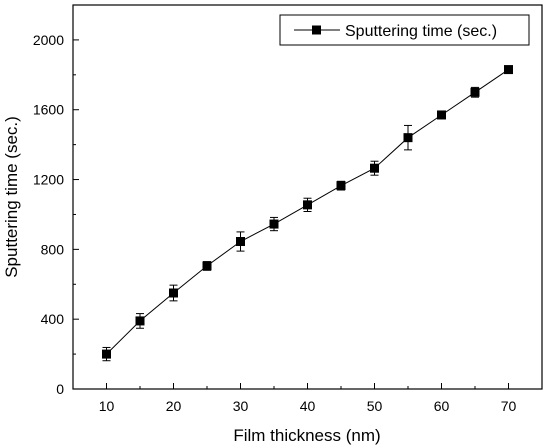  Describe the element at coordinates (48, 110) in the screenshot. I see `y-tick-label: 1600` at that location.